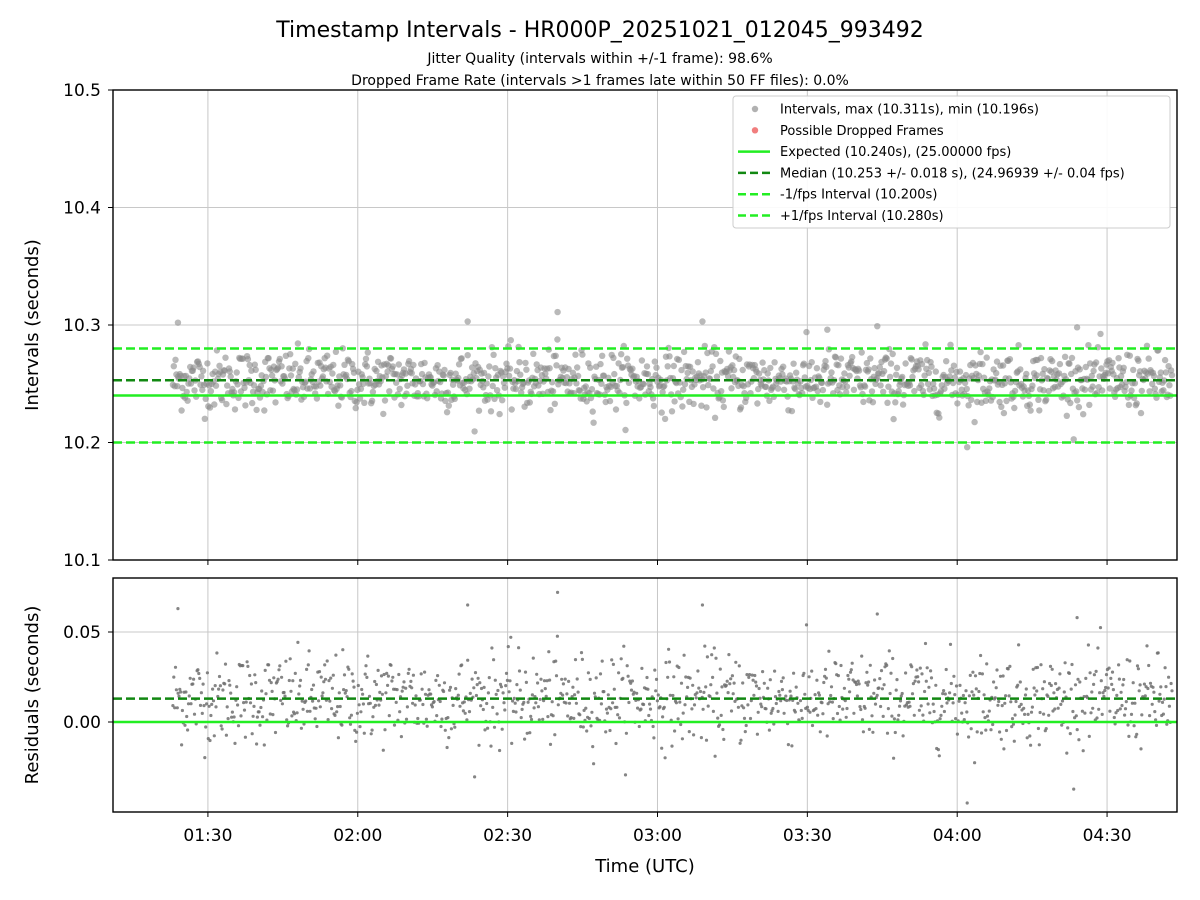 Image resolution: width=1200 pixels, height=900 pixels. Describe the element at coordinates (82, 561) in the screenshot. I see `intervals-y-tick-label: 10.1` at that location.